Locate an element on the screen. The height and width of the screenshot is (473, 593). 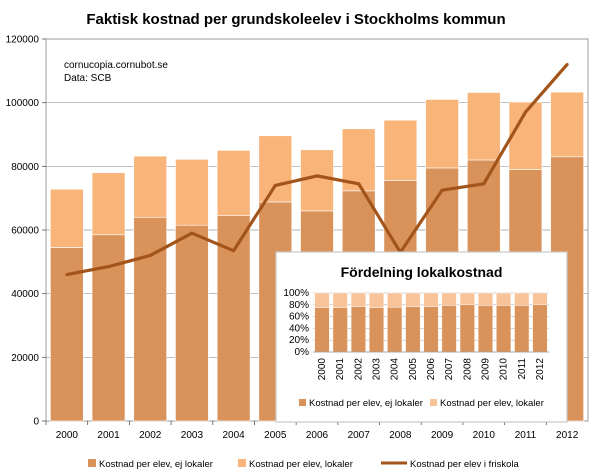
y-tick-label: 60000 is located at coordinates (25, 231).